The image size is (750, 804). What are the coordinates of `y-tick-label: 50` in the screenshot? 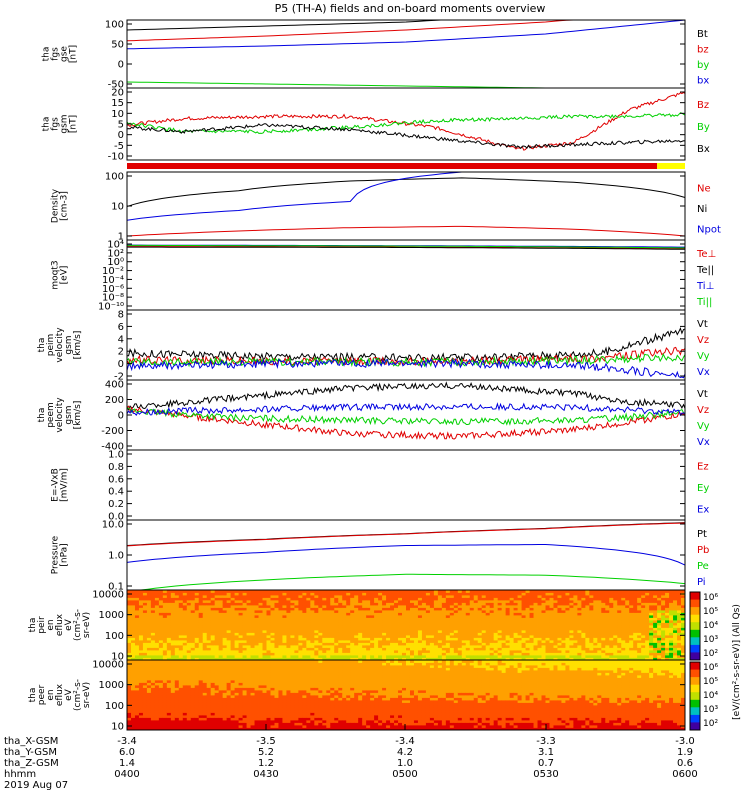 It's located at (117, 45).